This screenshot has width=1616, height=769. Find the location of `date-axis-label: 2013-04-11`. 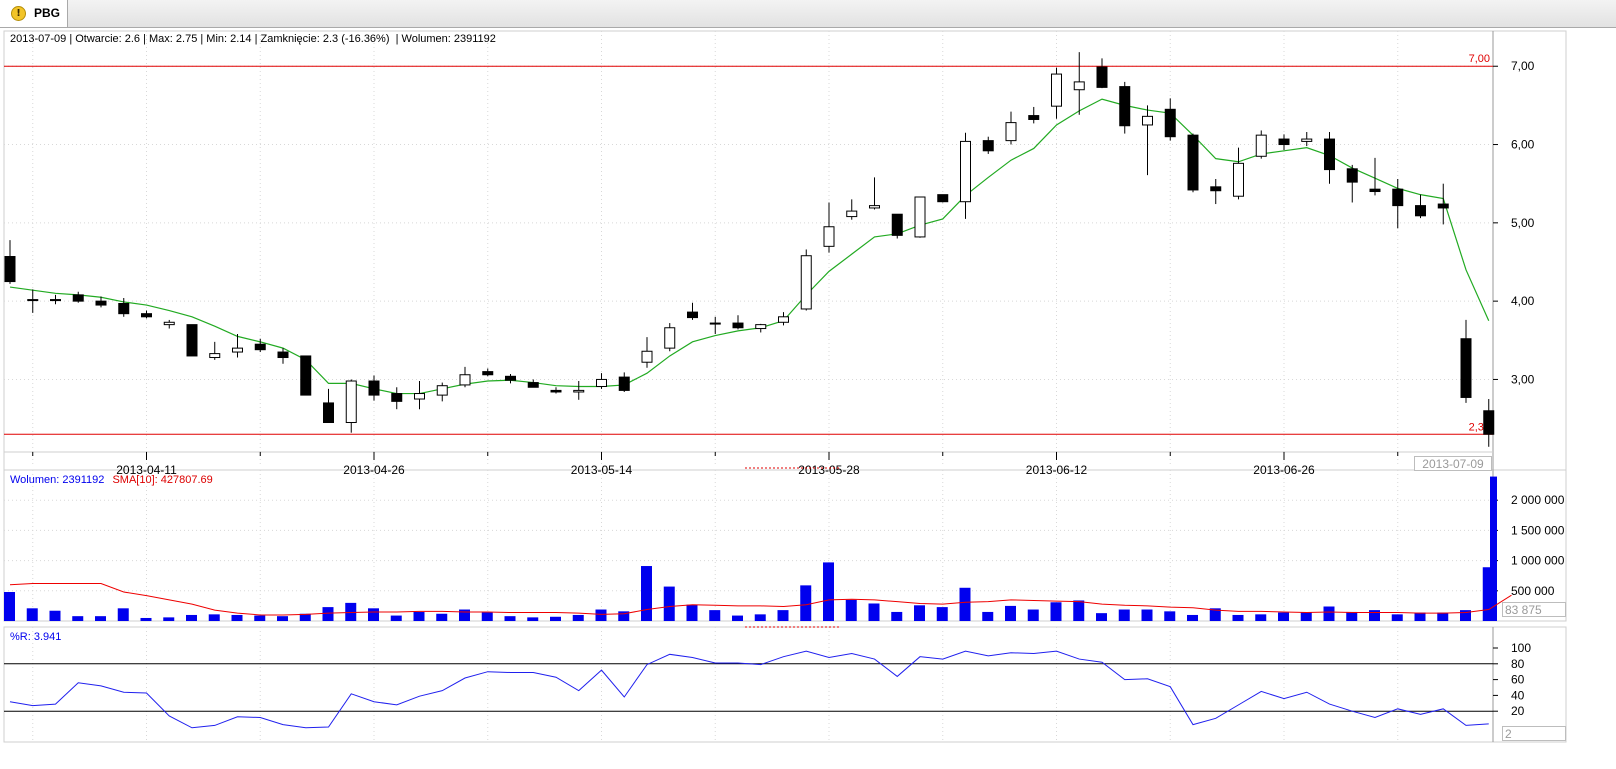

date-axis-label: 2013-04-11 is located at coordinates (146, 470).